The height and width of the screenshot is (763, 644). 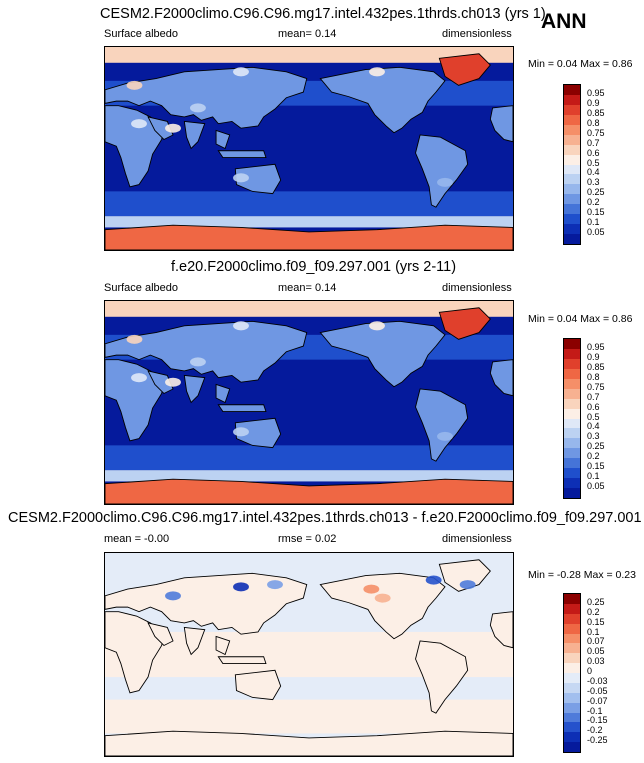 I want to click on colorbar-tick-label: -0.1, so click(x=595, y=710).